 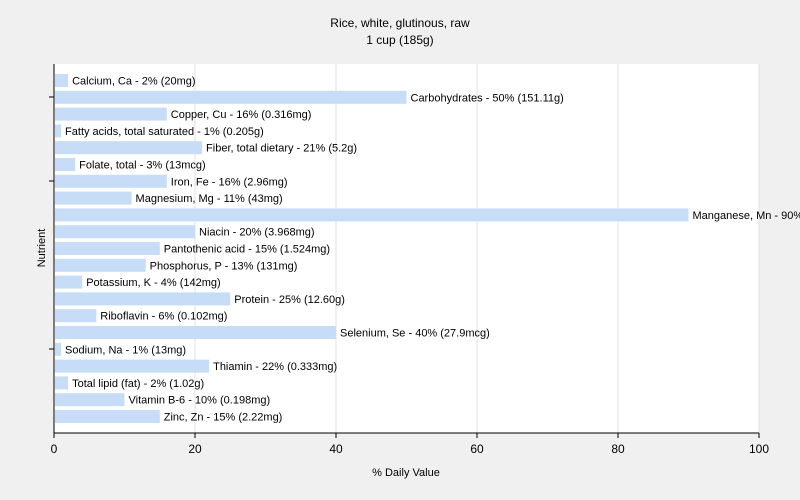 What do you see at coordinates (281, 149) in the screenshot?
I see `bar-label: Fiber, total dietary - 21% (5.2g)` at bounding box center [281, 149].